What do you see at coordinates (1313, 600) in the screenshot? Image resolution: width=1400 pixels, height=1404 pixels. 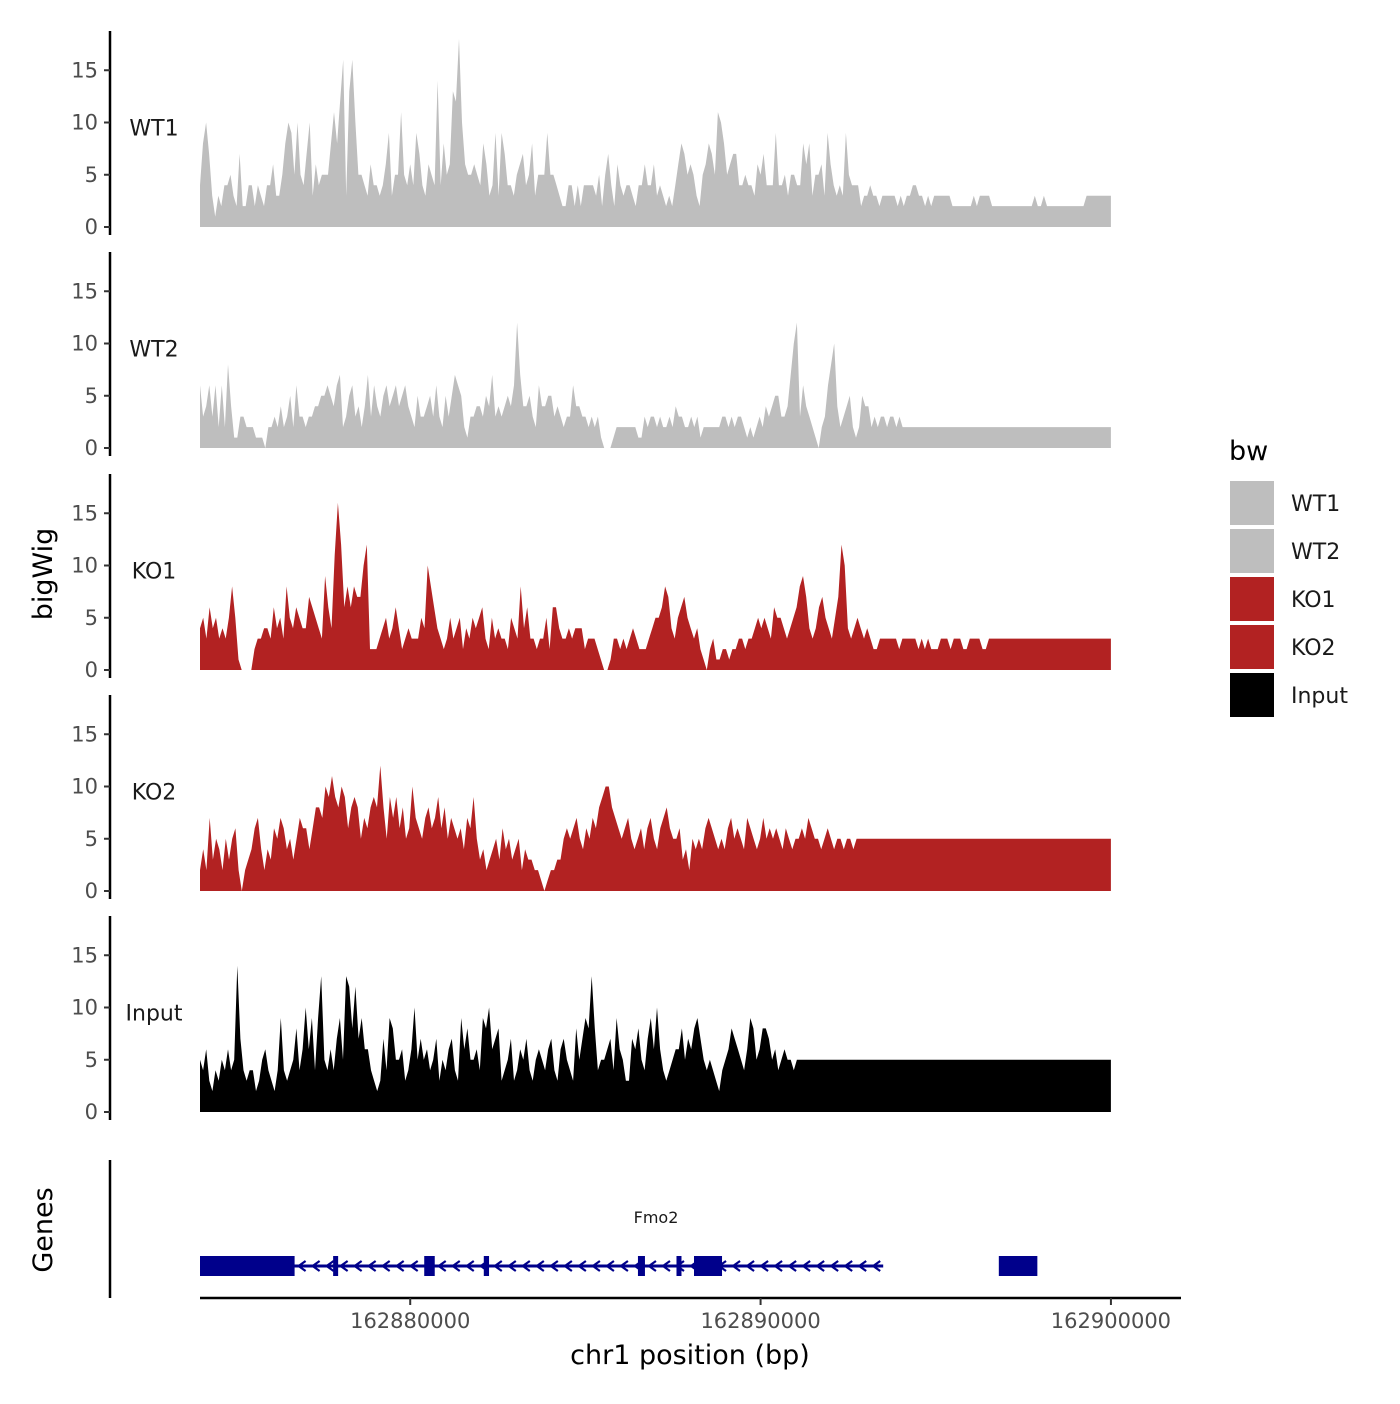 I see `legend-label-ko1: KO1` at bounding box center [1313, 600].